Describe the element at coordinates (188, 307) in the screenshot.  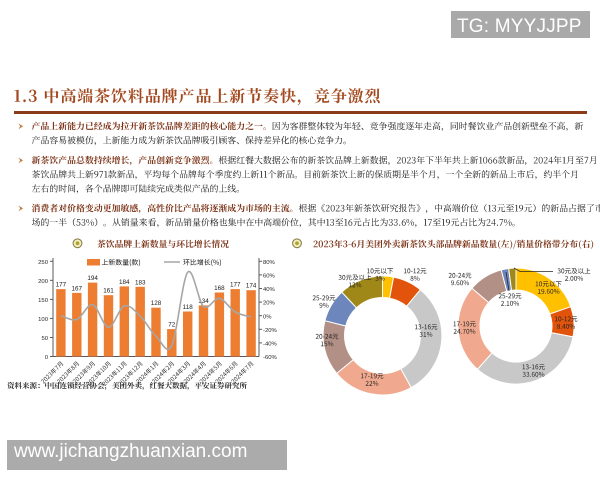
I see `svg-text: 118` at that location.